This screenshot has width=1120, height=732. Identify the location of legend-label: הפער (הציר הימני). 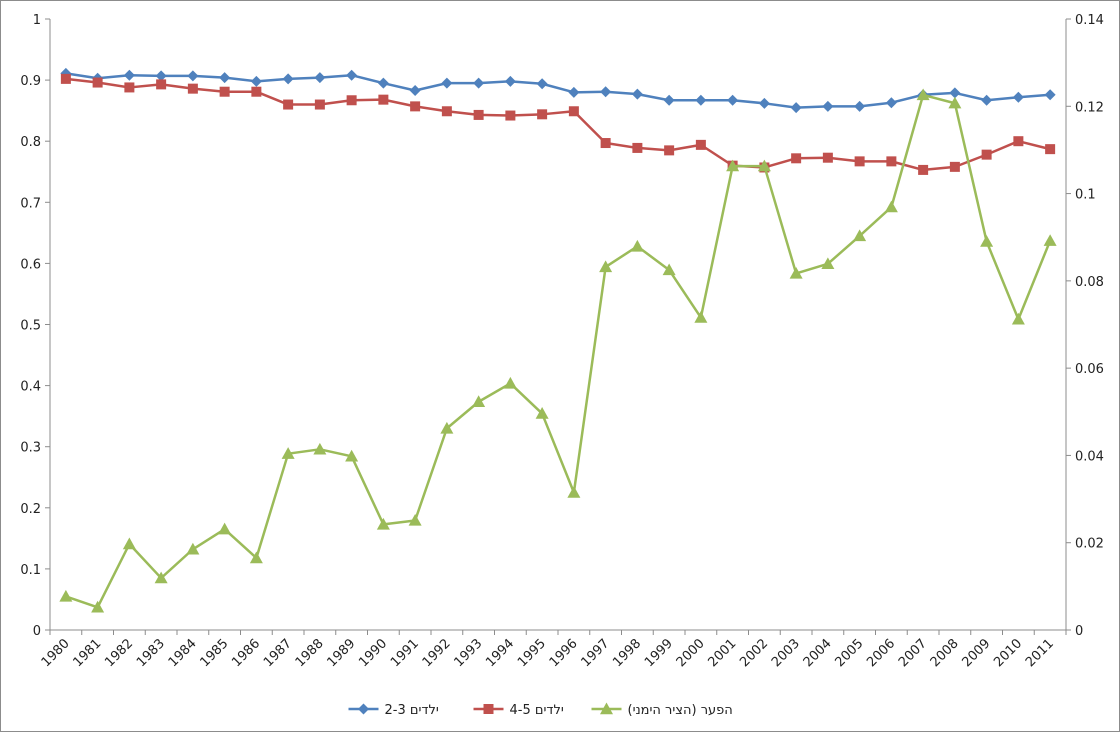
(680, 710).